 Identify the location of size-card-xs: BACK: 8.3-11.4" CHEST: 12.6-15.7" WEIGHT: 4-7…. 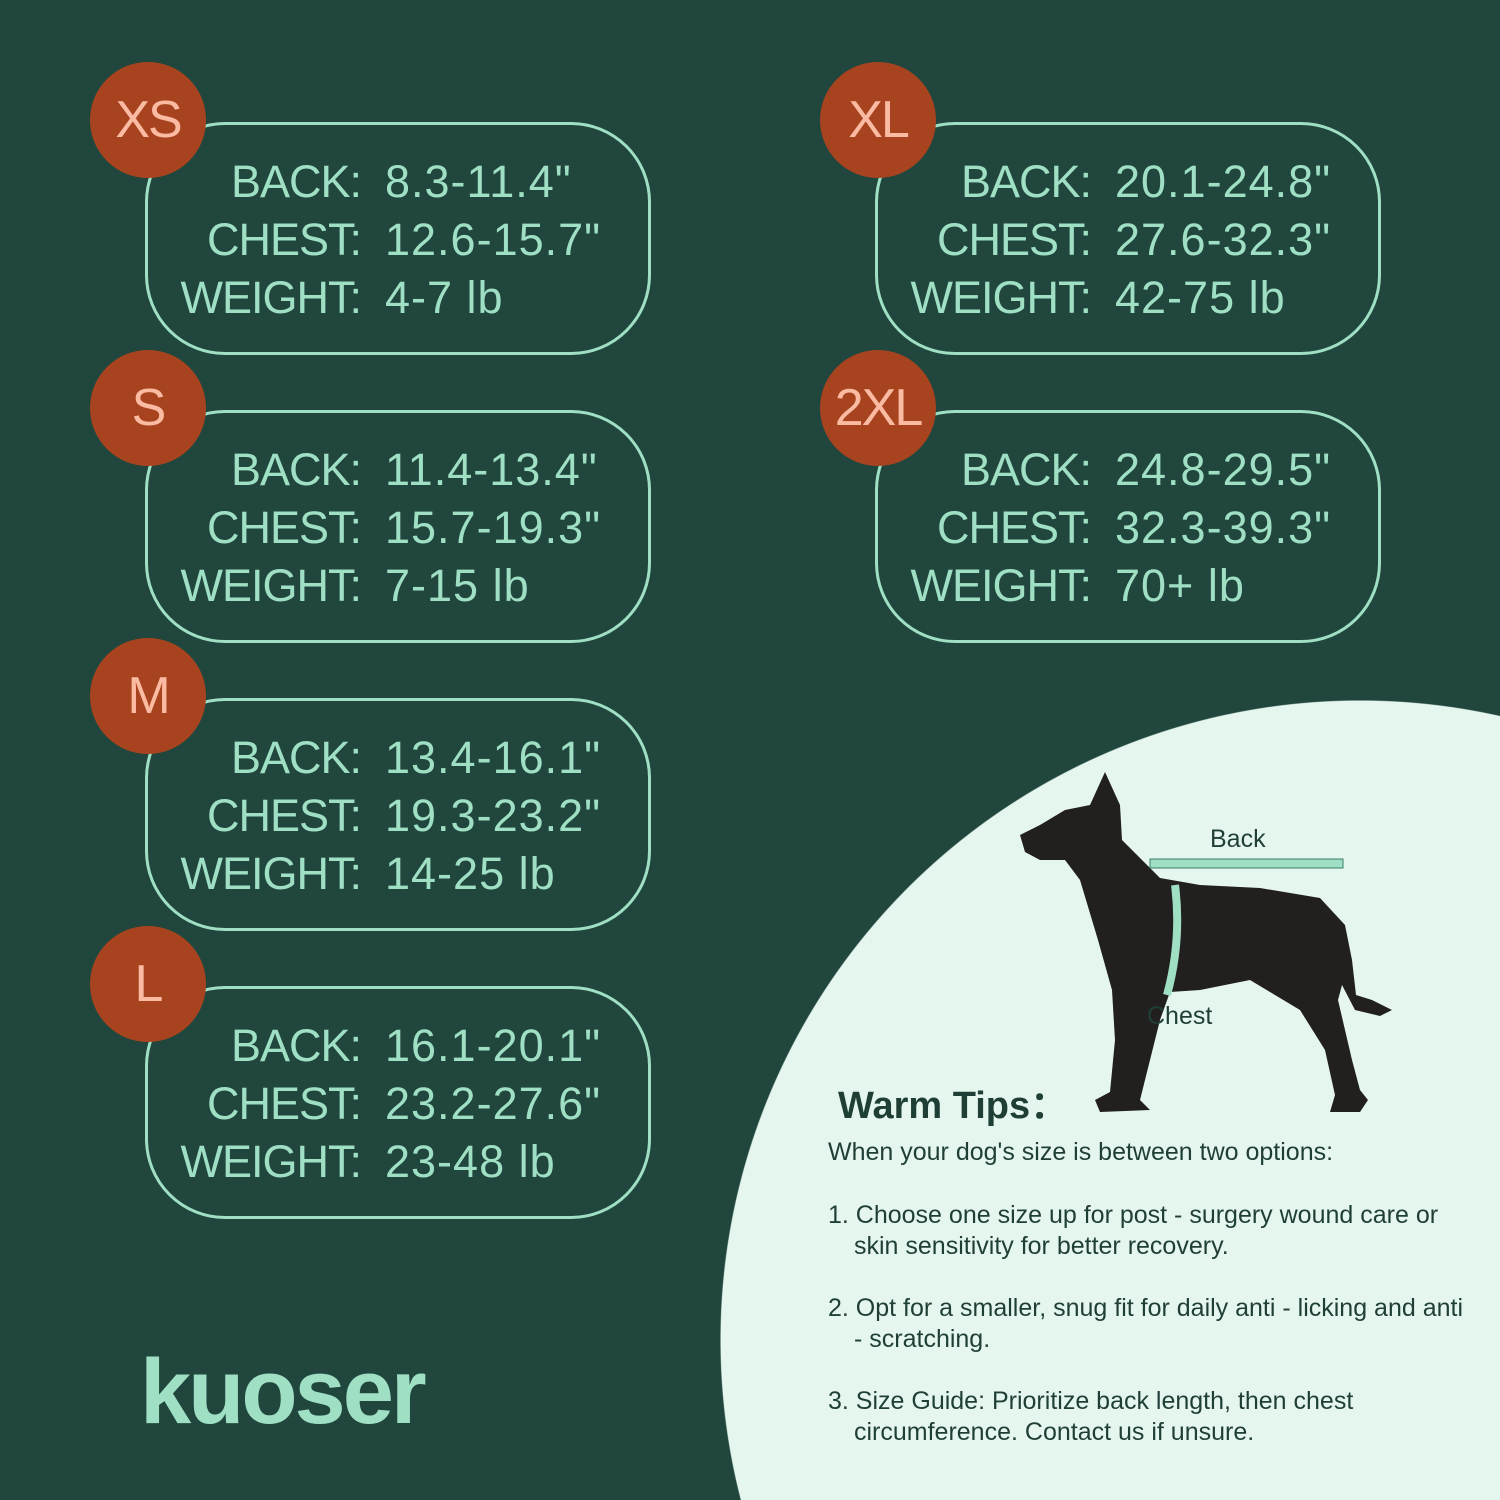
(398, 238).